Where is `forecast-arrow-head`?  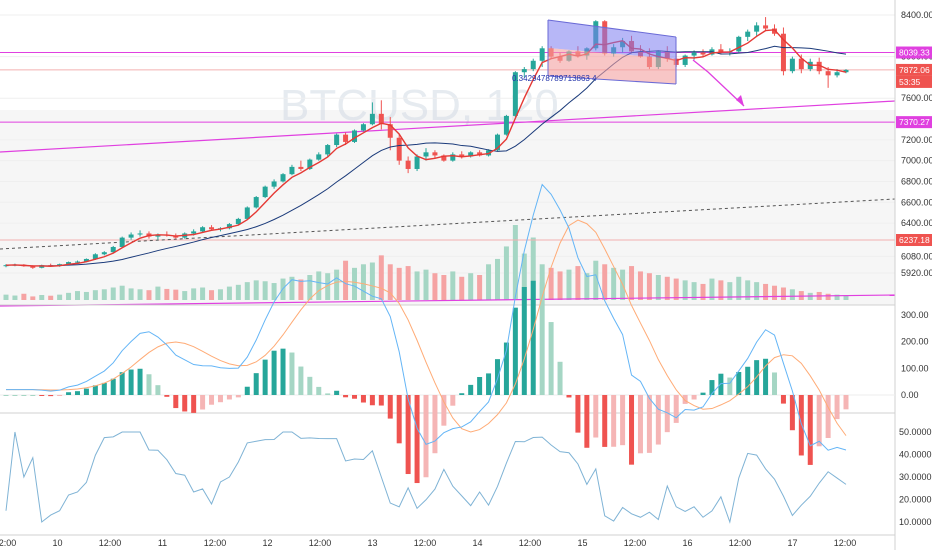
forecast-arrow-head is located at coordinates (740, 100).